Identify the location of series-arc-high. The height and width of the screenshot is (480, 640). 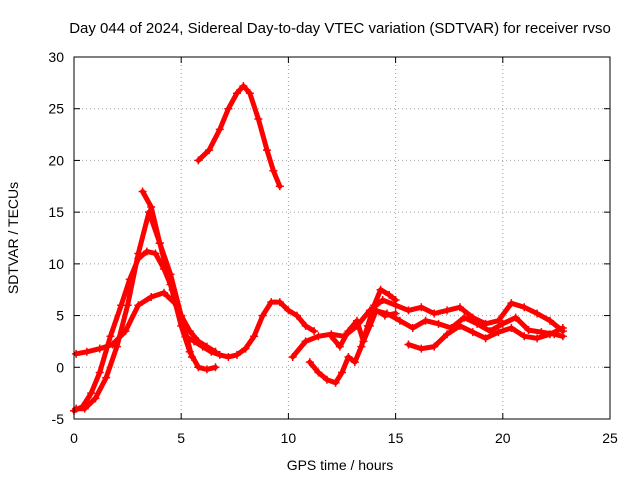
(239, 136).